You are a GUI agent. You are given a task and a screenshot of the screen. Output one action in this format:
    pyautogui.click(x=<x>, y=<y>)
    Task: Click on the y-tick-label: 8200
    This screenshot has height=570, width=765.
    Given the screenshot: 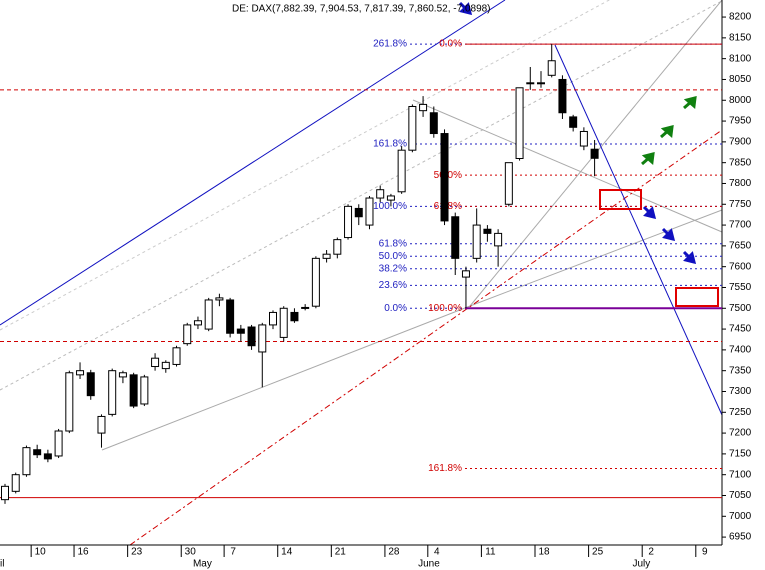 What is the action you would take?
    pyautogui.click(x=740, y=17)
    